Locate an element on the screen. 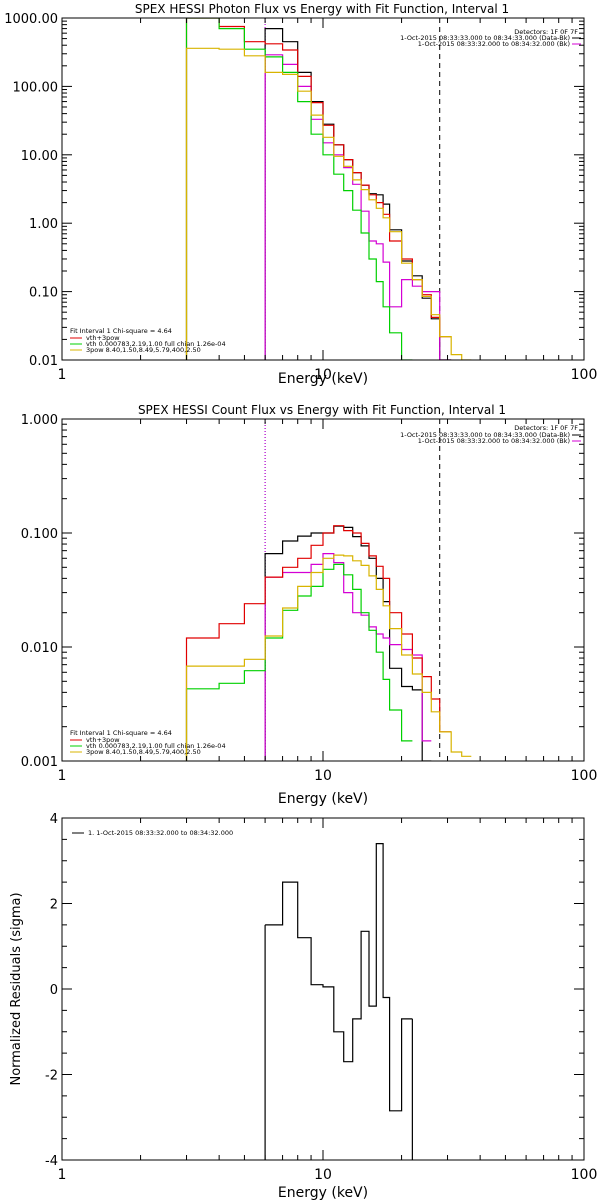 The image size is (600, 1200). count-legend-3pow: 3pow 8.40,1.50,8.49,5.79,400,2.50 is located at coordinates (143, 752).